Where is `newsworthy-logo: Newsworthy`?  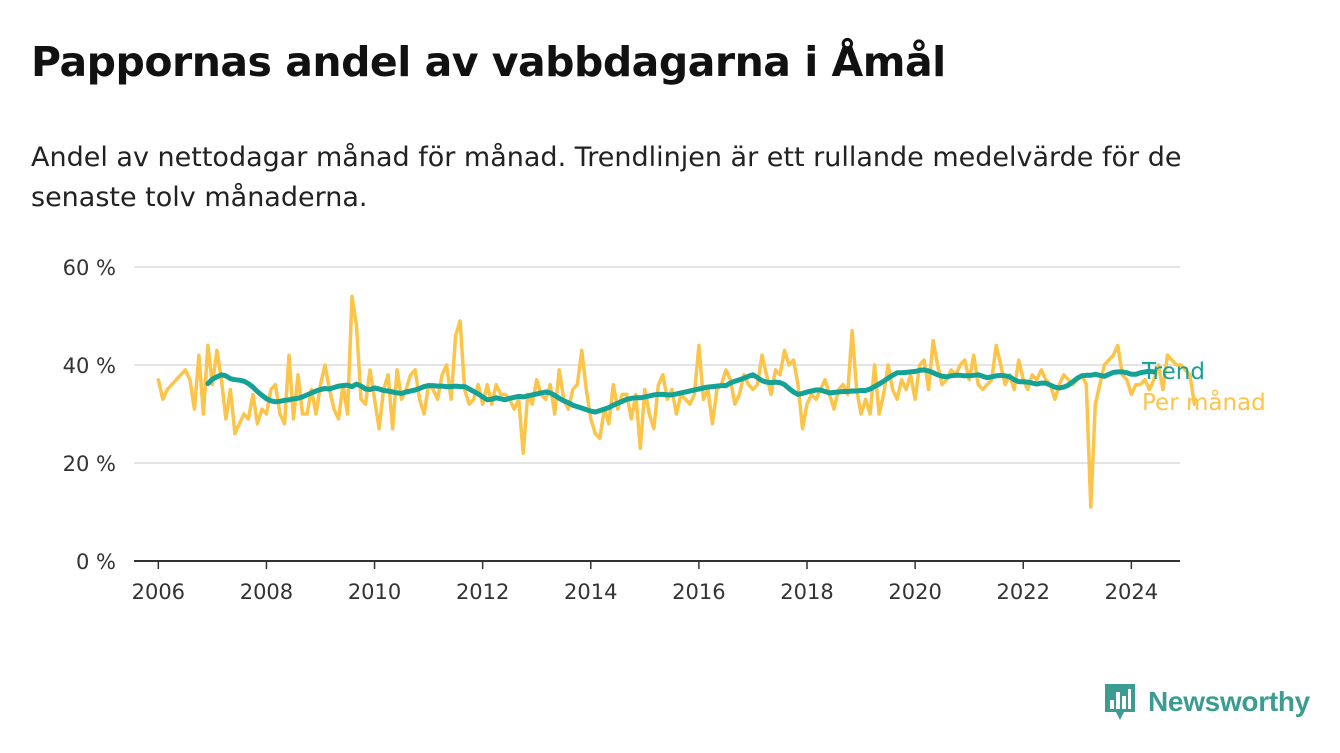 newsworthy-logo: Newsworthy is located at coordinates (1206, 702).